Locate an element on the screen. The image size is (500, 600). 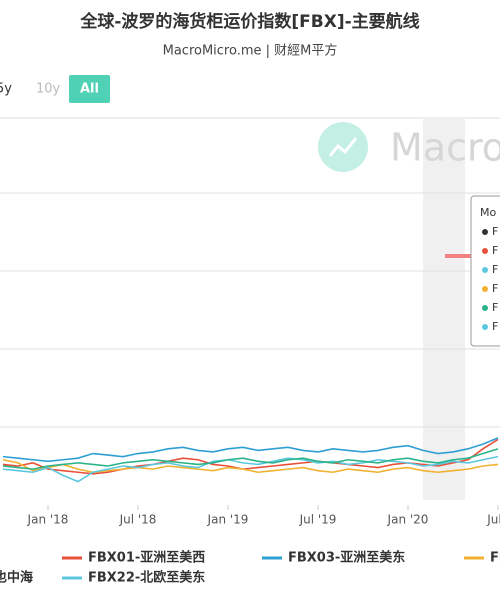
chart-subtitle: MacroMicro.me | 财經M平方 is located at coordinates (250, 51).